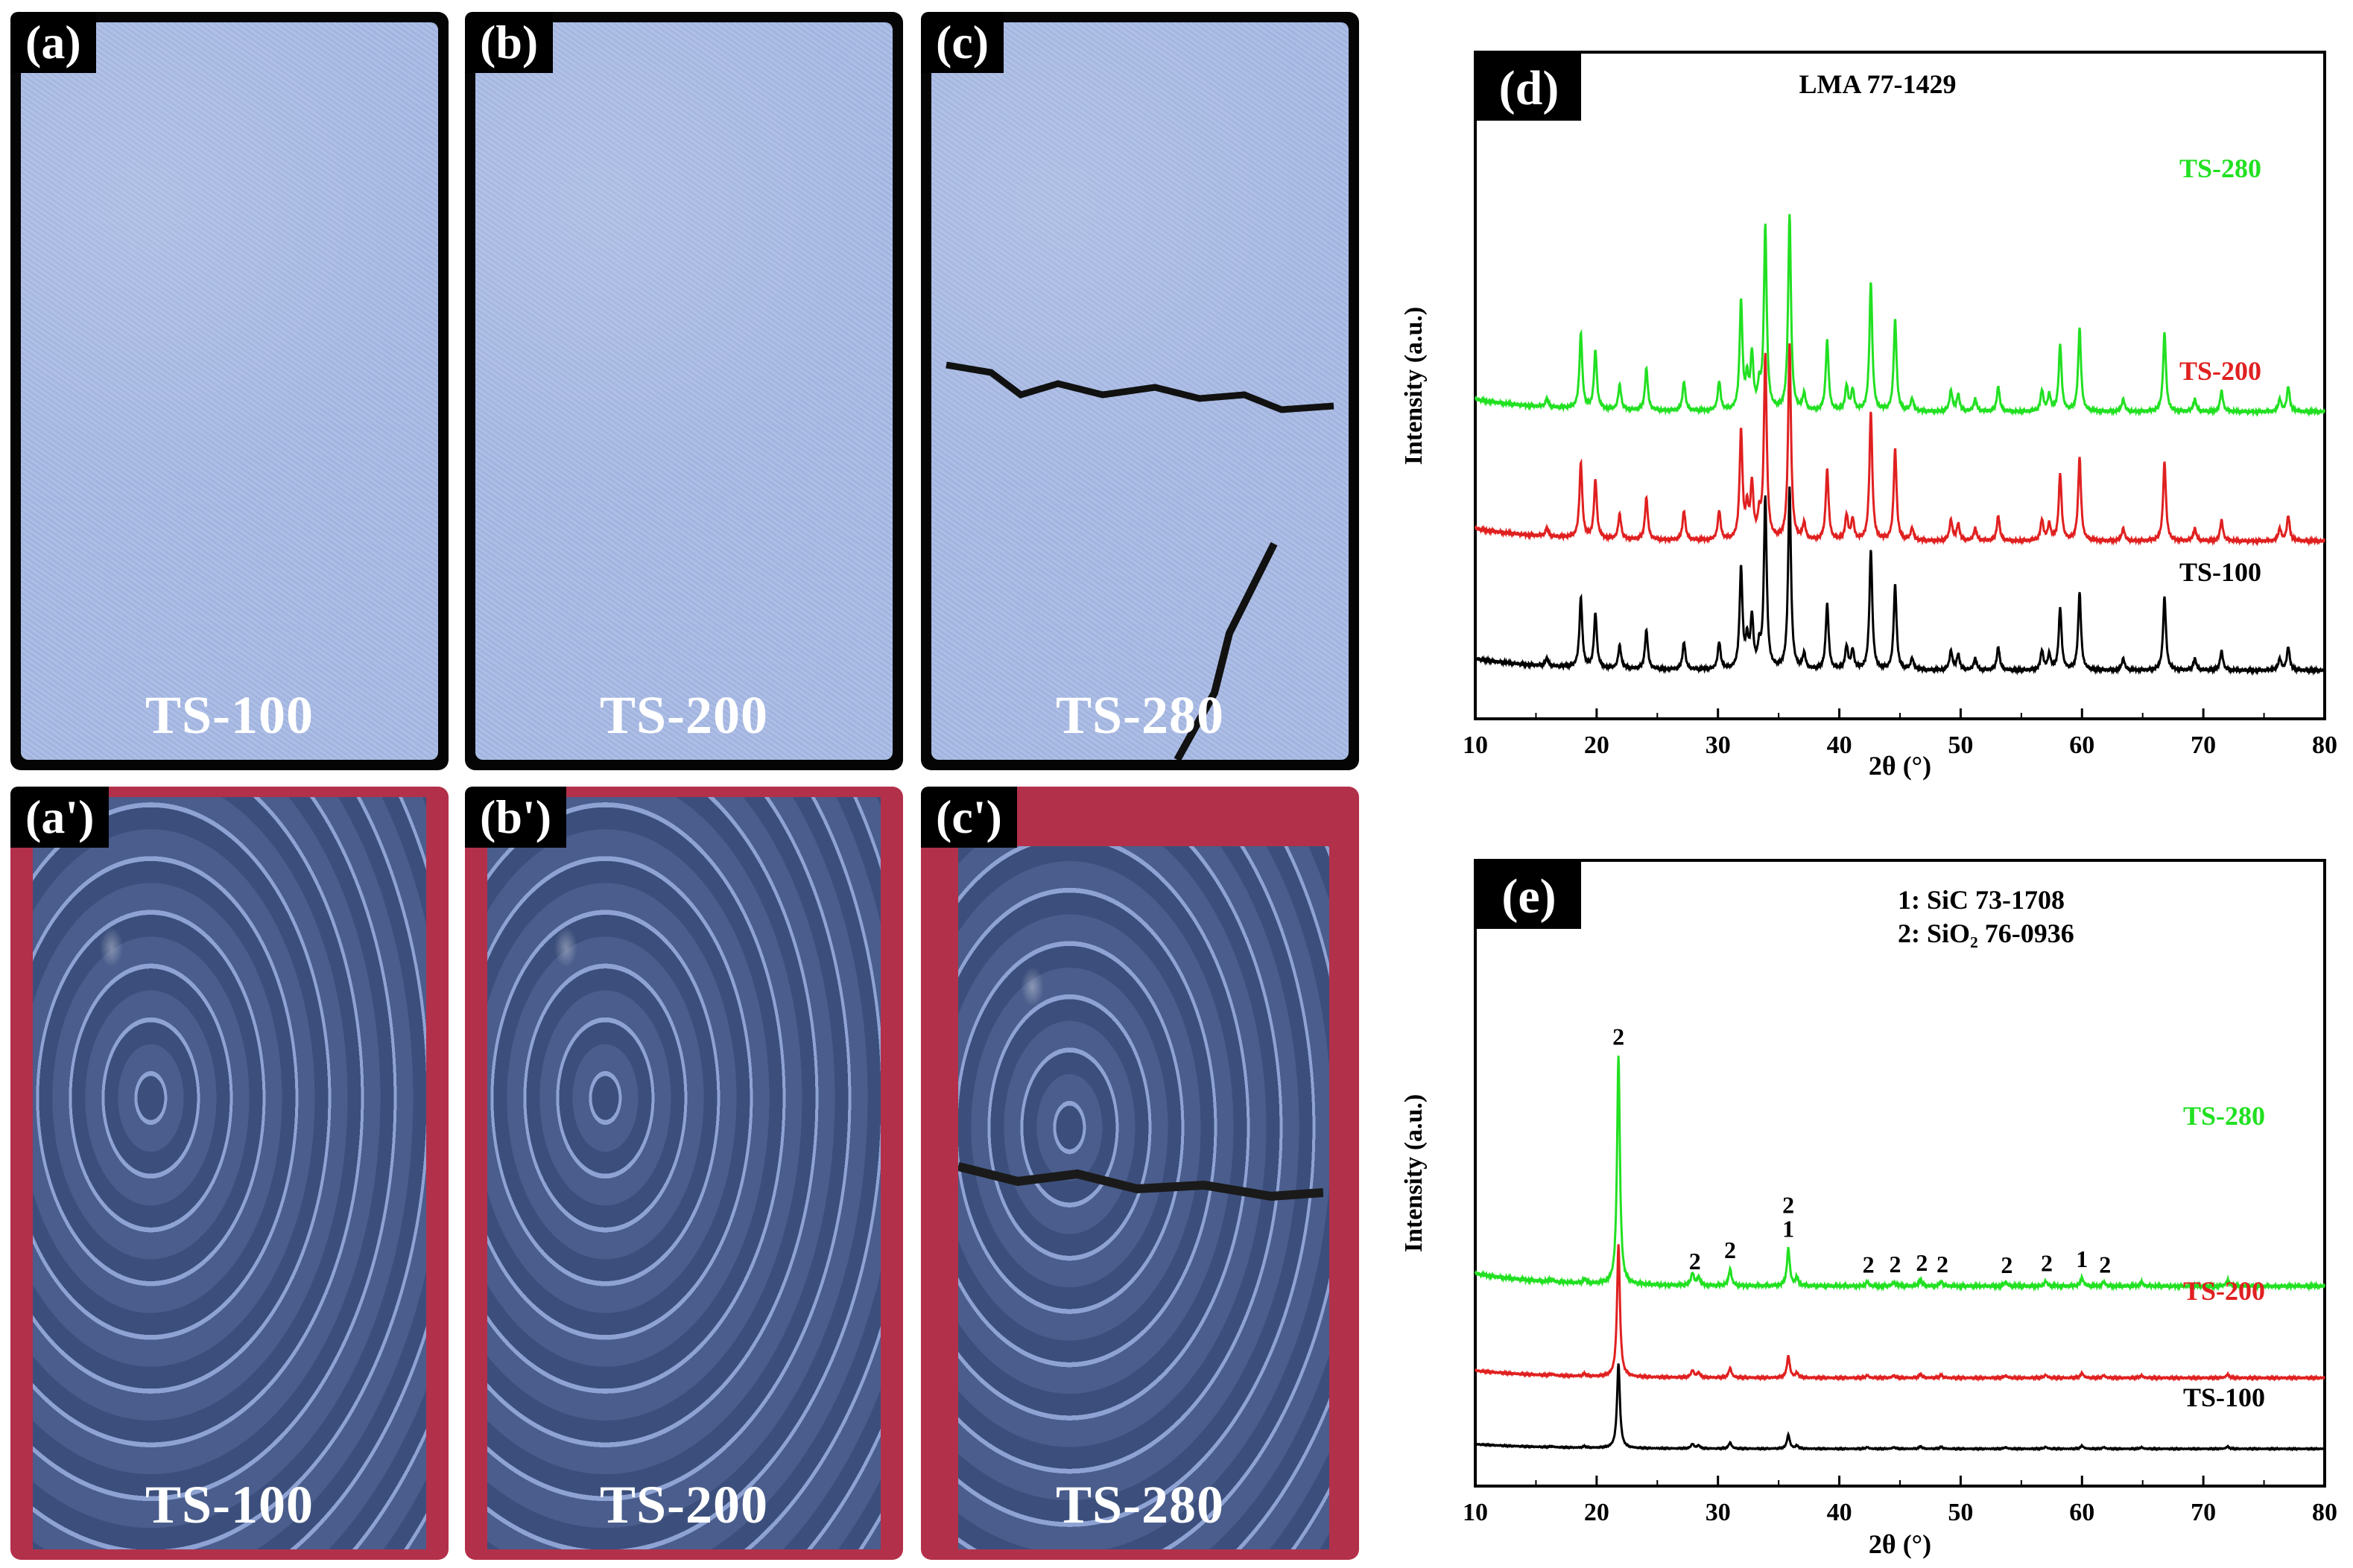  I want to click on photo-panel-a: (a) TS-100, so click(229, 391).